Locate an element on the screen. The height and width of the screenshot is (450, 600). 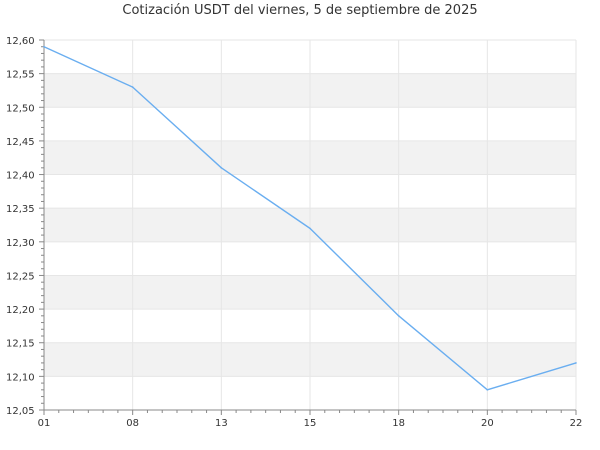
y-tick-label: 12,40 is located at coordinates (20, 176).